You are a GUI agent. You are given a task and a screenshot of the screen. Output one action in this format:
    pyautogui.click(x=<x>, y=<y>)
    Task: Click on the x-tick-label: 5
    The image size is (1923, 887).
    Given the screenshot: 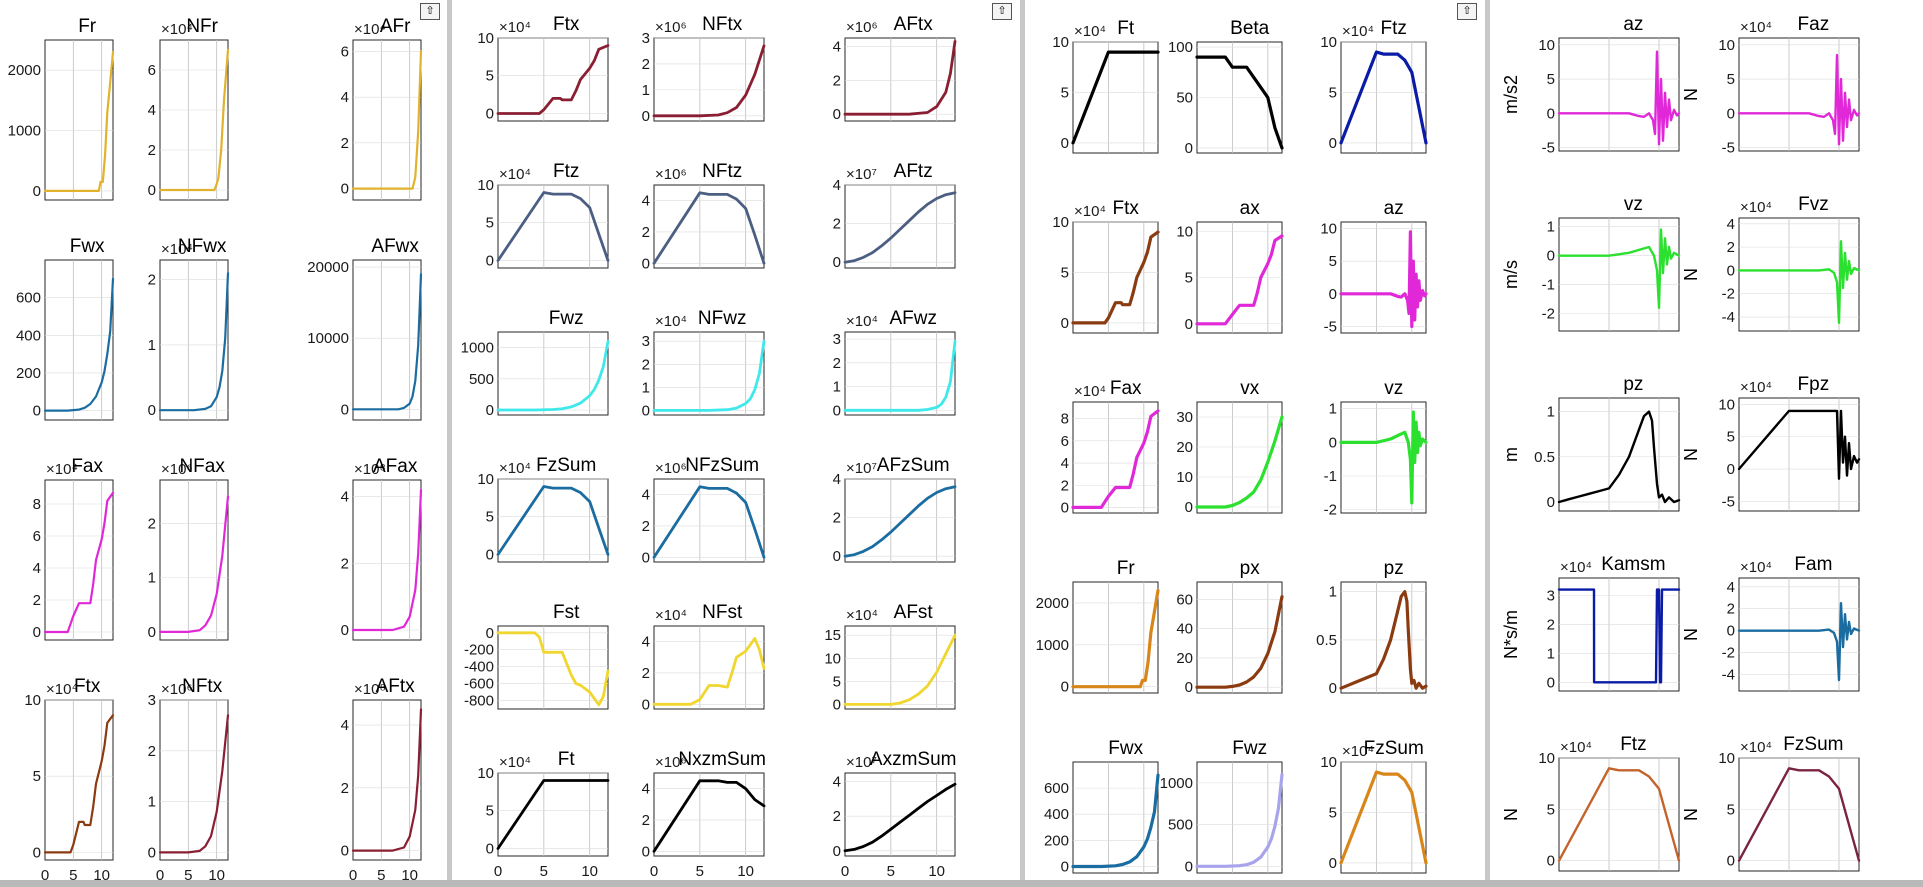 What is the action you would take?
    pyautogui.click(x=73, y=873)
    